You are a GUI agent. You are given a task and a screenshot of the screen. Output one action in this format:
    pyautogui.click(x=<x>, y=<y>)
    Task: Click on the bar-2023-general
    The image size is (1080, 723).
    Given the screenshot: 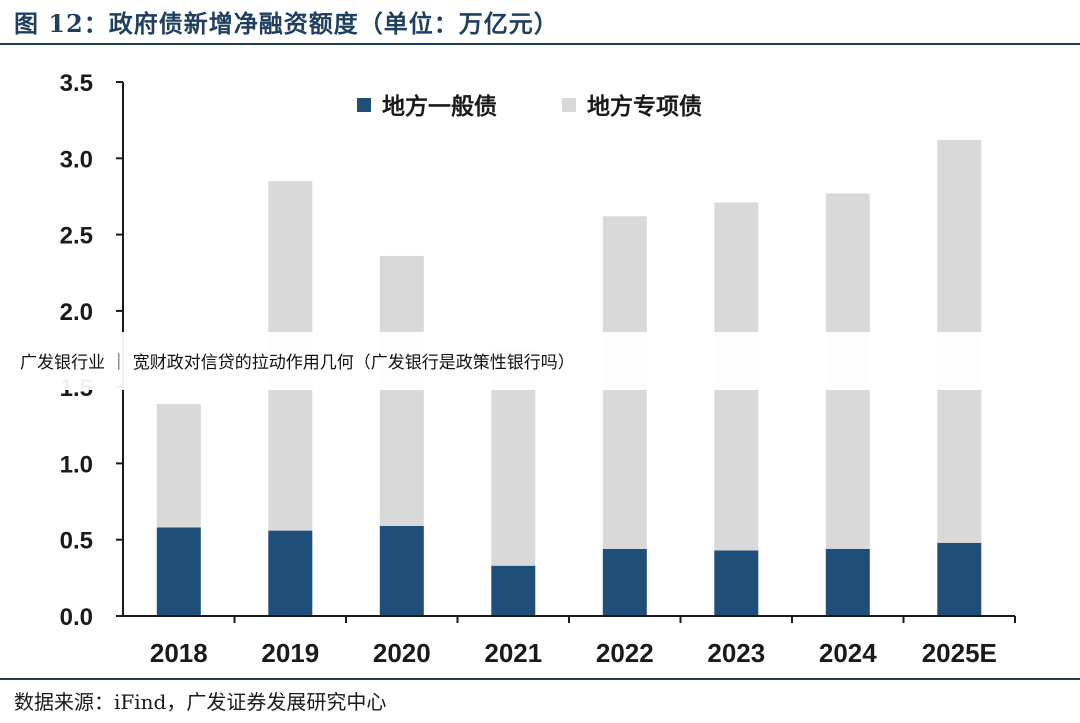 What is the action you would take?
    pyautogui.click(x=736, y=583)
    